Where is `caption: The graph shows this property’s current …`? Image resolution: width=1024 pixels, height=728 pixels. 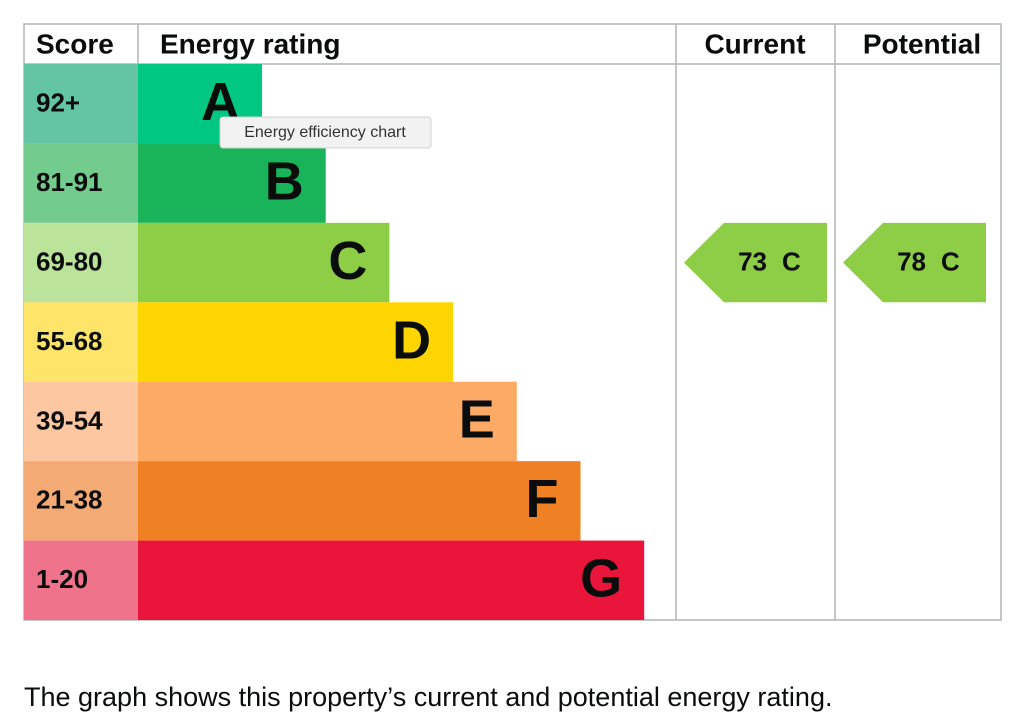
caption: The graph shows this property’s current … is located at coordinates (428, 697).